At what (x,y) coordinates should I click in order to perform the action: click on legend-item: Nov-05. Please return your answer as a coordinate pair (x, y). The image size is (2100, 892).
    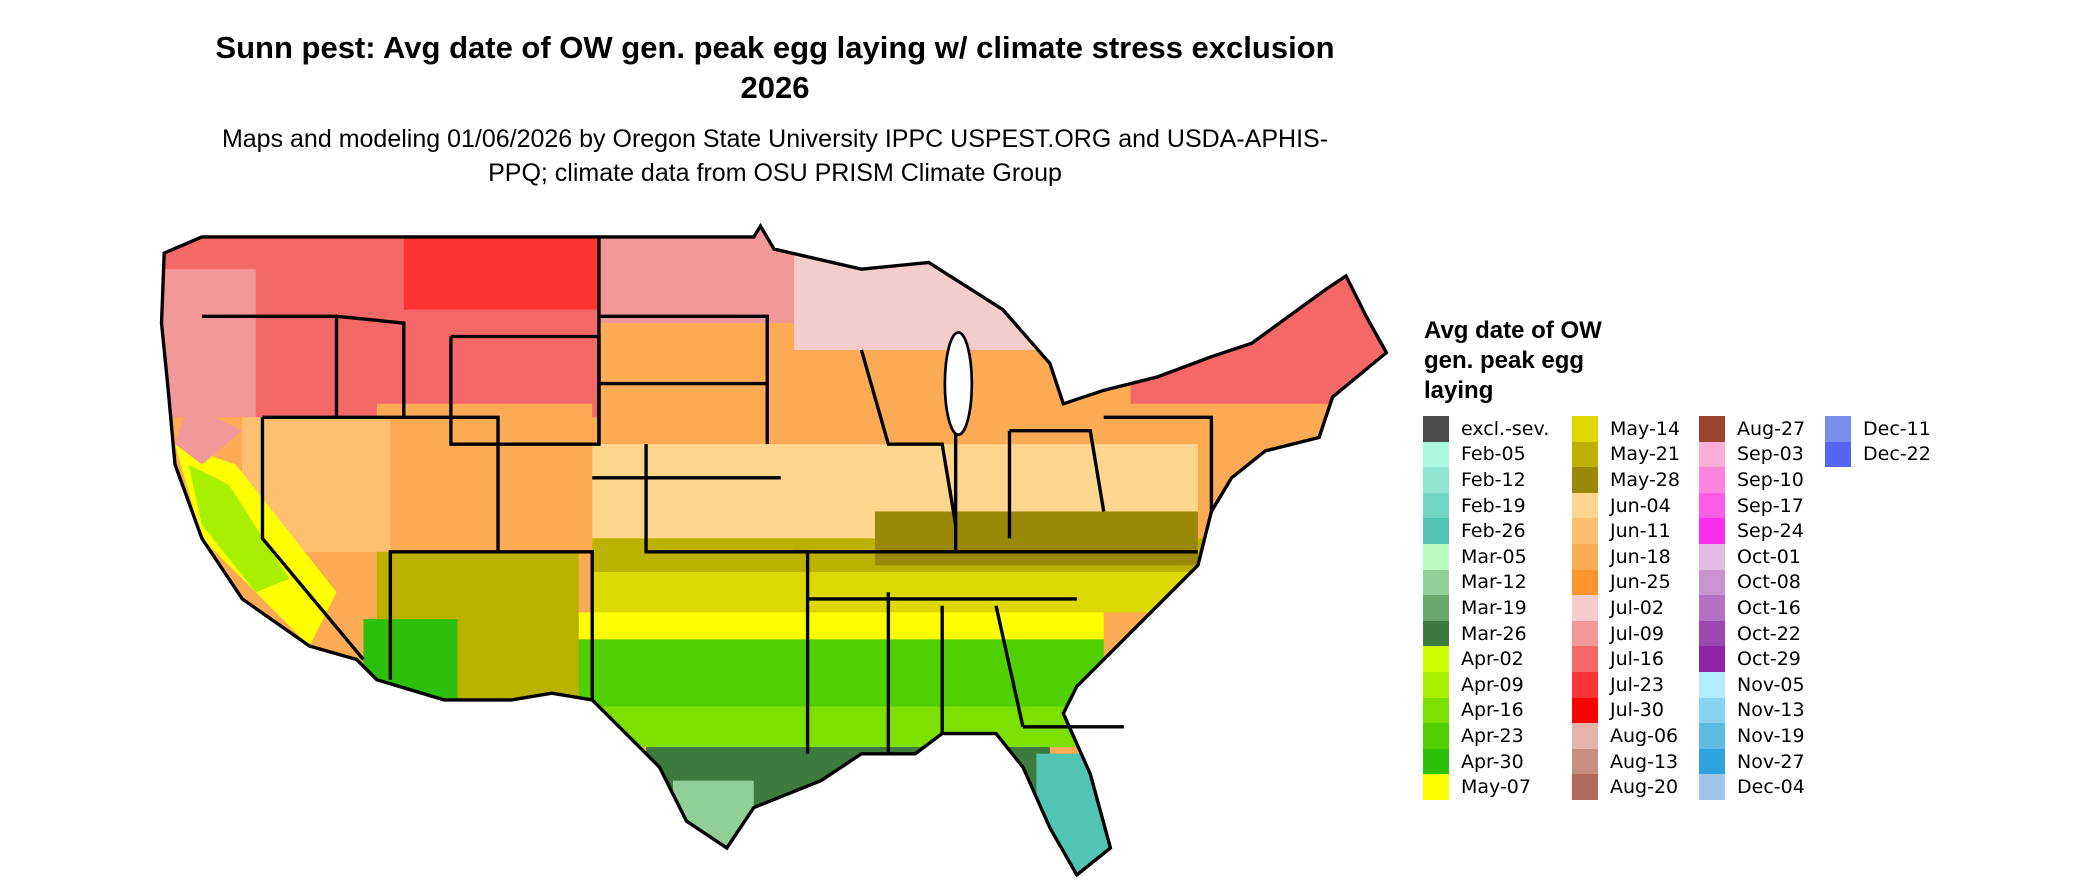
    Looking at the image, I should click on (1752, 684).